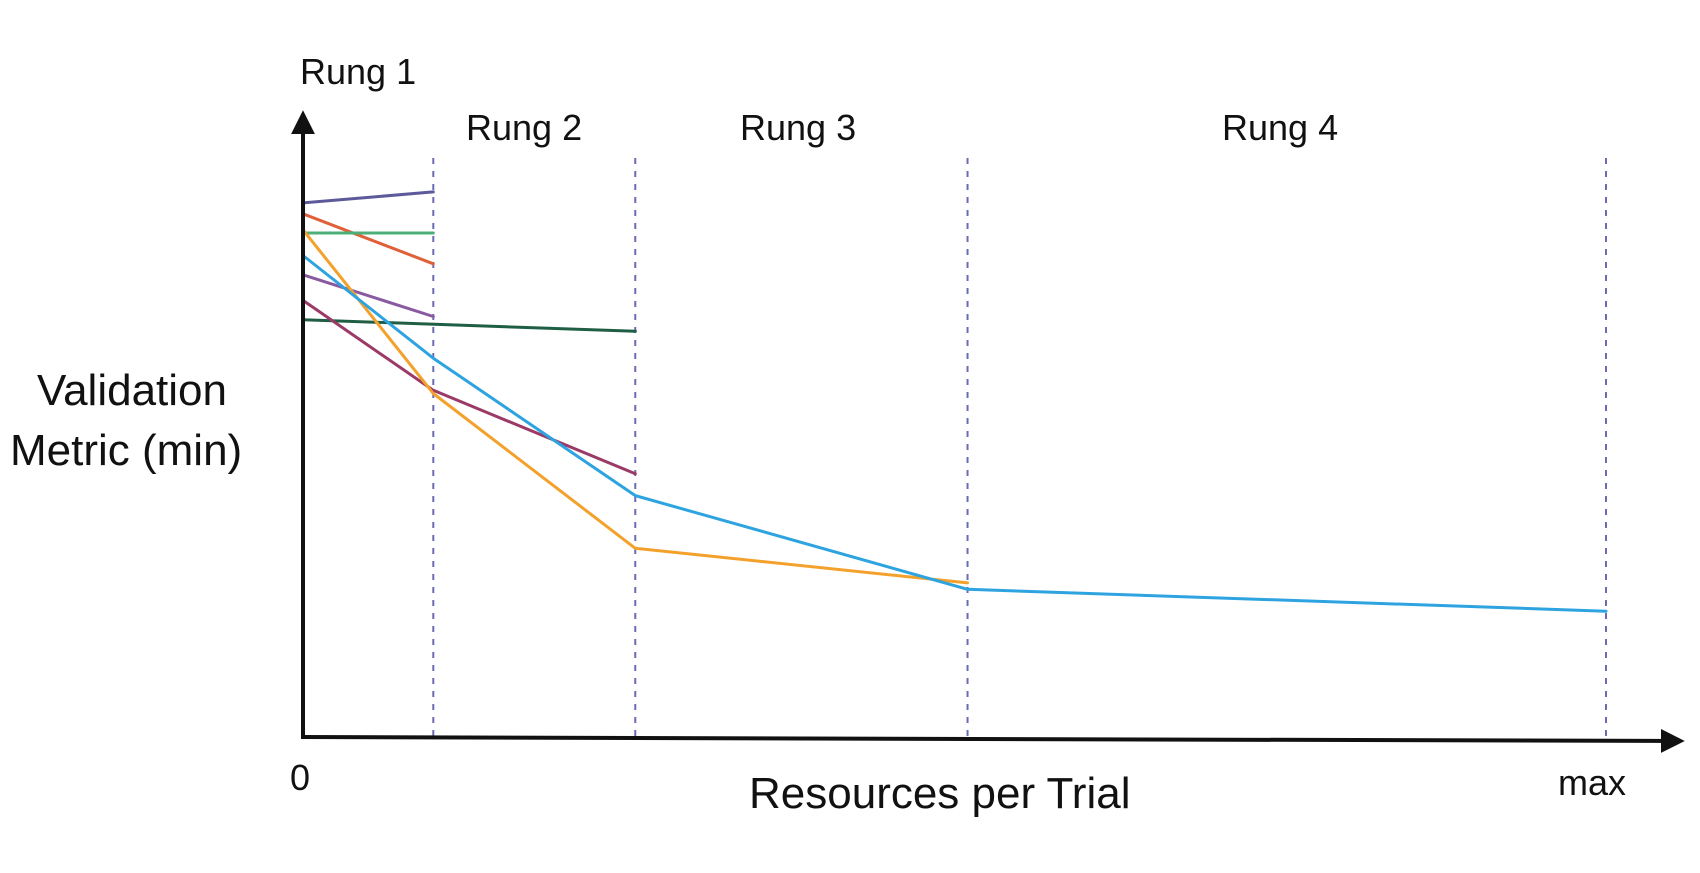  What do you see at coordinates (1280, 127) in the screenshot?
I see `rung-label-4: Rung 4` at bounding box center [1280, 127].